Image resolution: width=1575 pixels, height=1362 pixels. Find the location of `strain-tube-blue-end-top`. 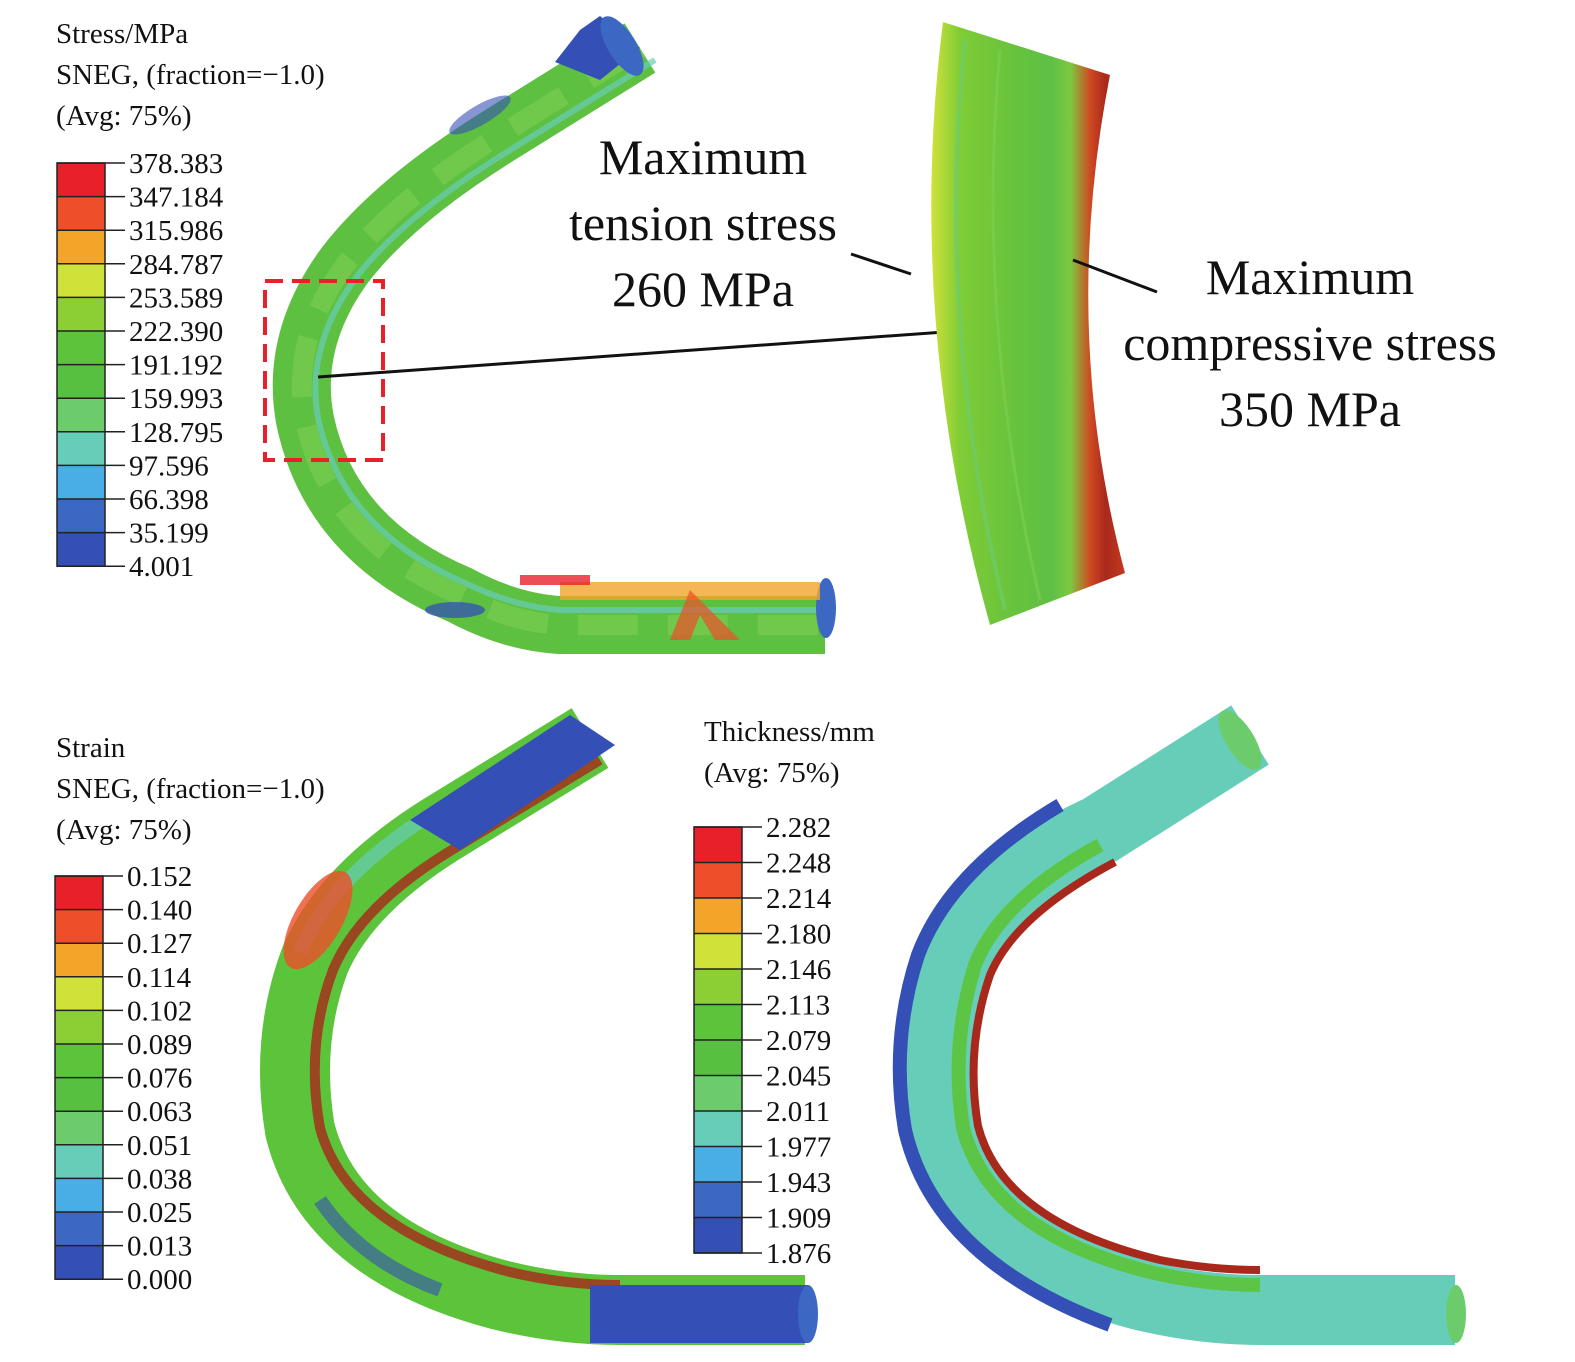

strain-tube-blue-end-top is located at coordinates (512, 782).